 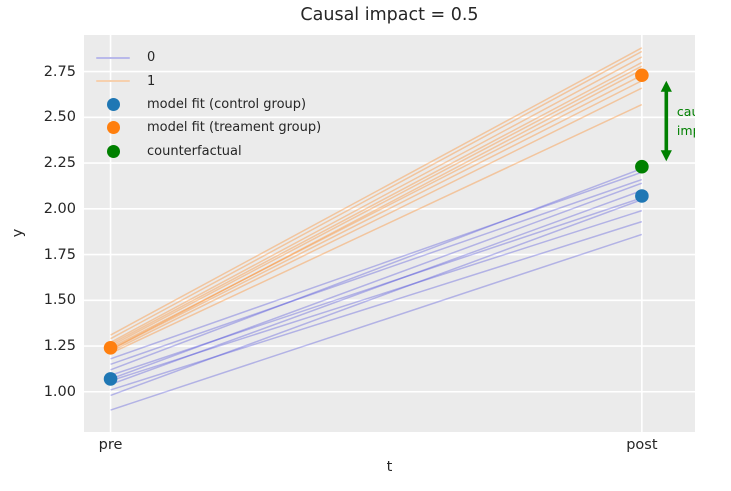 I want to click on y-tick-label: 2.50, so click(x=59, y=117).